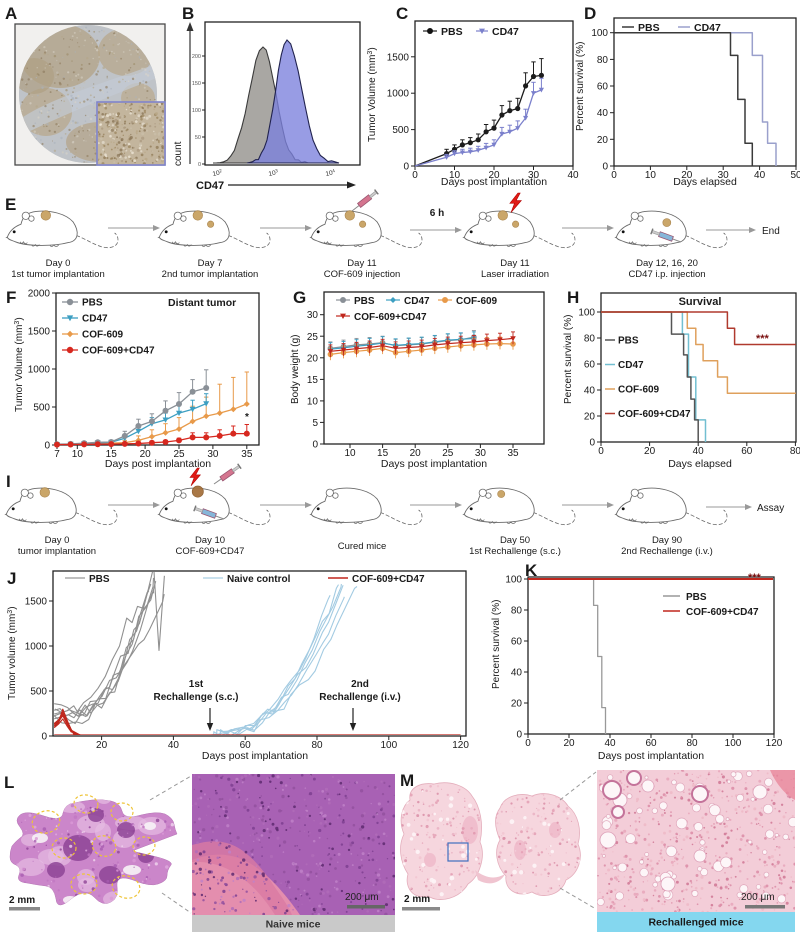  I want to click on svg-text: 1st Rechallenge (s.c.), so click(515, 551).